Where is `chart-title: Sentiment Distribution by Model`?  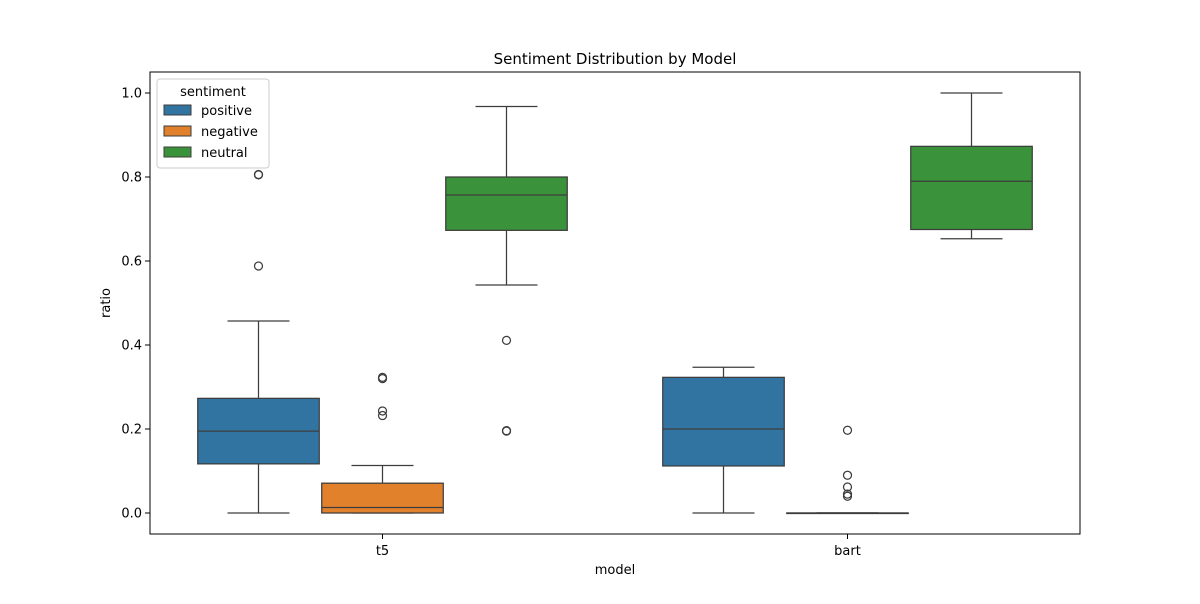 chart-title: Sentiment Distribution by Model is located at coordinates (615, 59).